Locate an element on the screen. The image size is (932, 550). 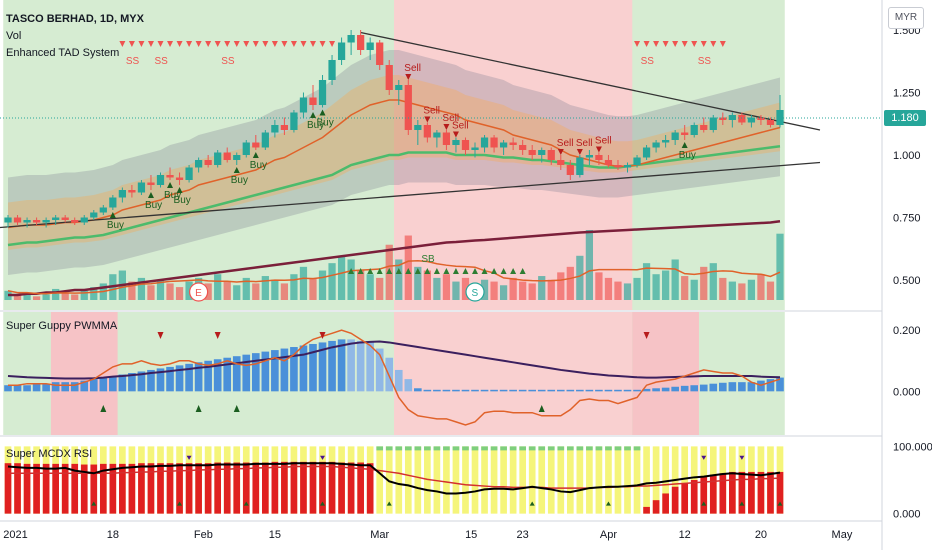
guppy-buy-arrow is located at coordinates (236, 408).